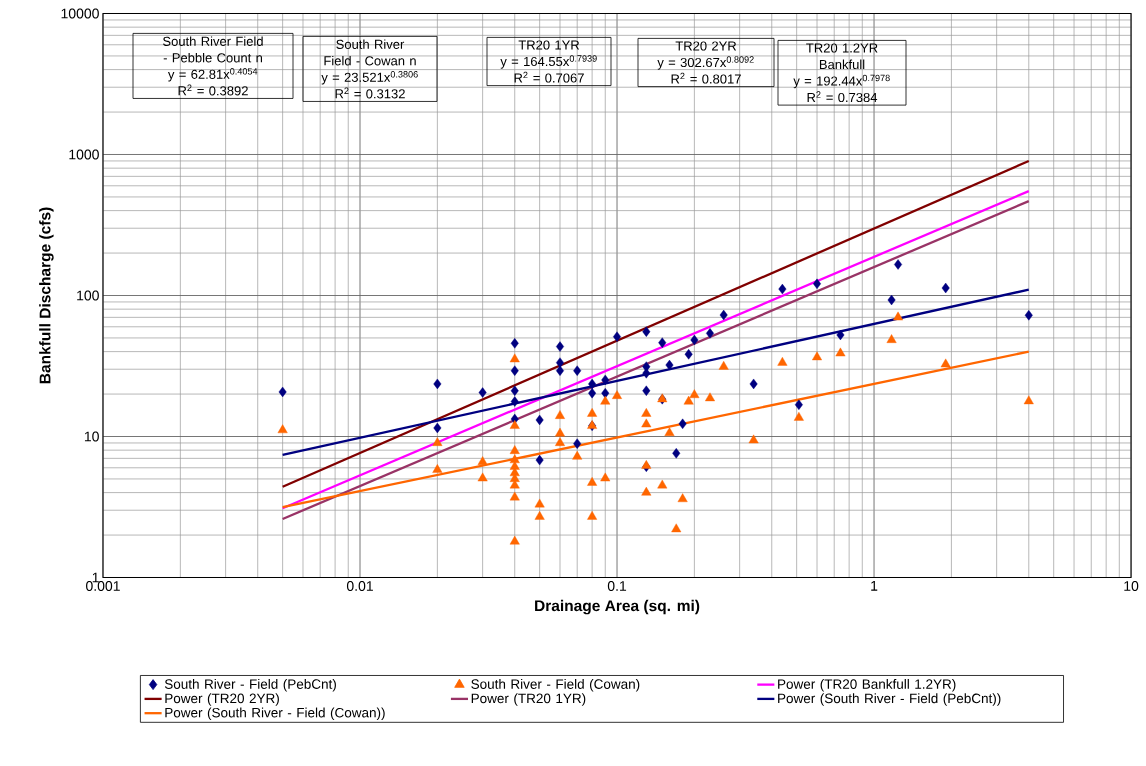 Image resolution: width=1146 pixels, height=766 pixels. Describe the element at coordinates (91, 436) in the screenshot. I see `y-tick-label: 10` at that location.